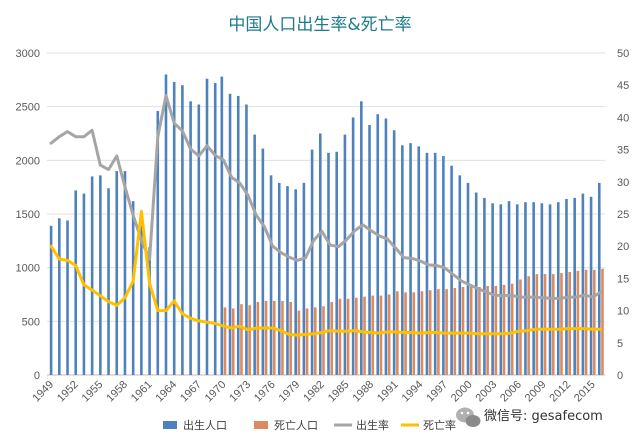 Image resolution: width=640 pixels, height=447 pixels. Describe the element at coordinates (93, 392) in the screenshot. I see `x-axis-tick-label: 1955` at that location.